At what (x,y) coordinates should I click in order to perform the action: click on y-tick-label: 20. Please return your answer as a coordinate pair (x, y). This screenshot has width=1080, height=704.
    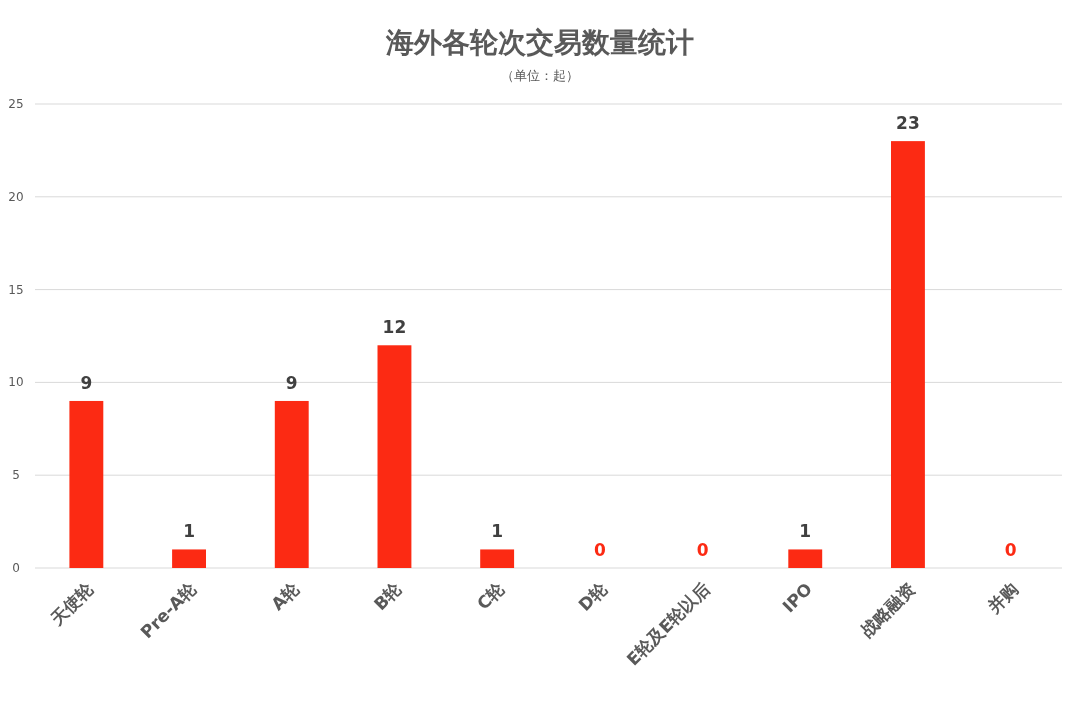
    Looking at the image, I should click on (16, 196).